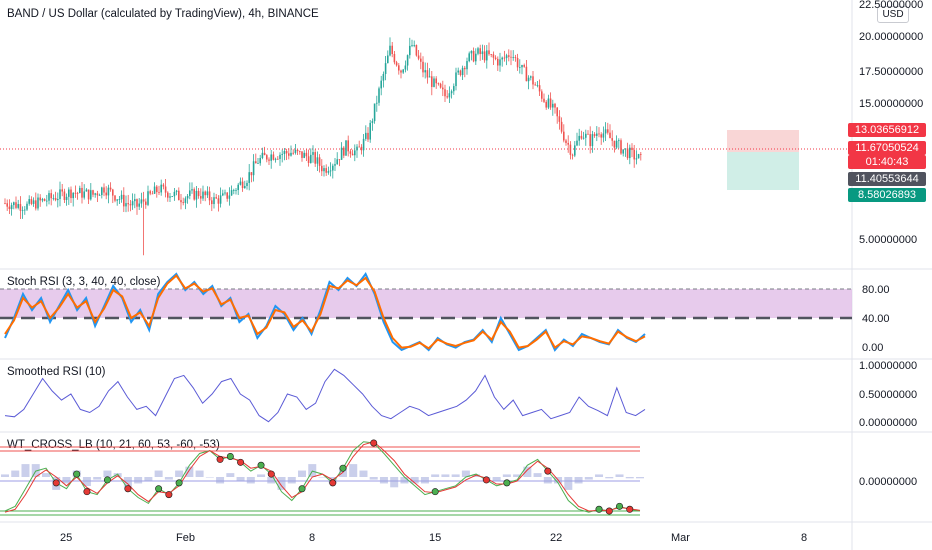 The image size is (932, 550). What do you see at coordinates (887, 148) in the screenshot?
I see `last-price-tag: 11.67050524` at bounding box center [887, 148].